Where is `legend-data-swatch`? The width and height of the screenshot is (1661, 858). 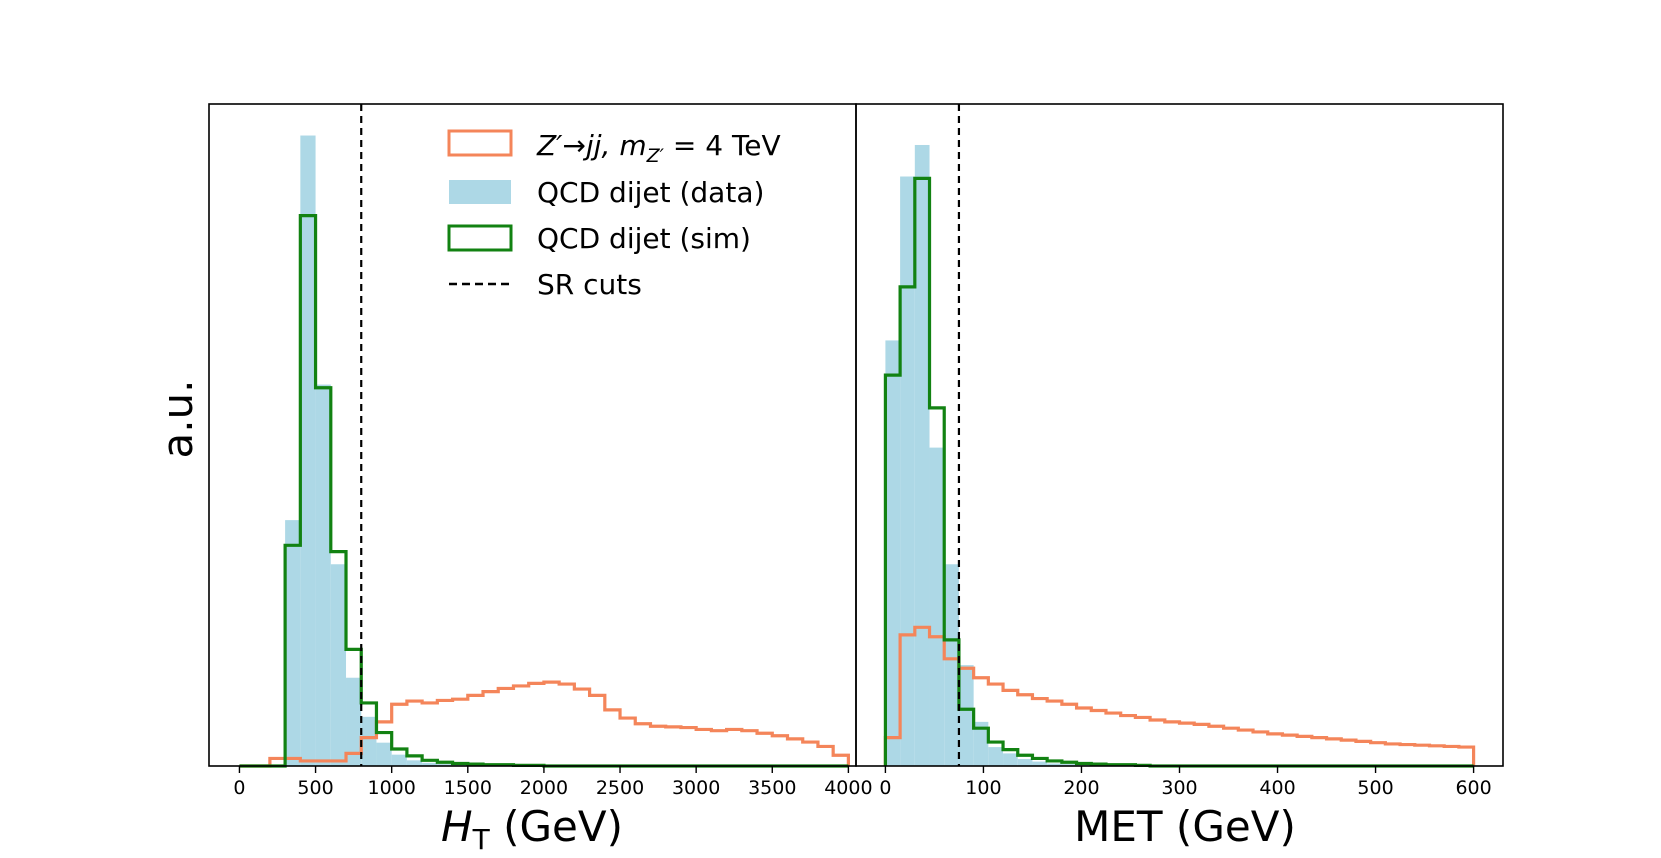 legend-data-swatch is located at coordinates (480, 192).